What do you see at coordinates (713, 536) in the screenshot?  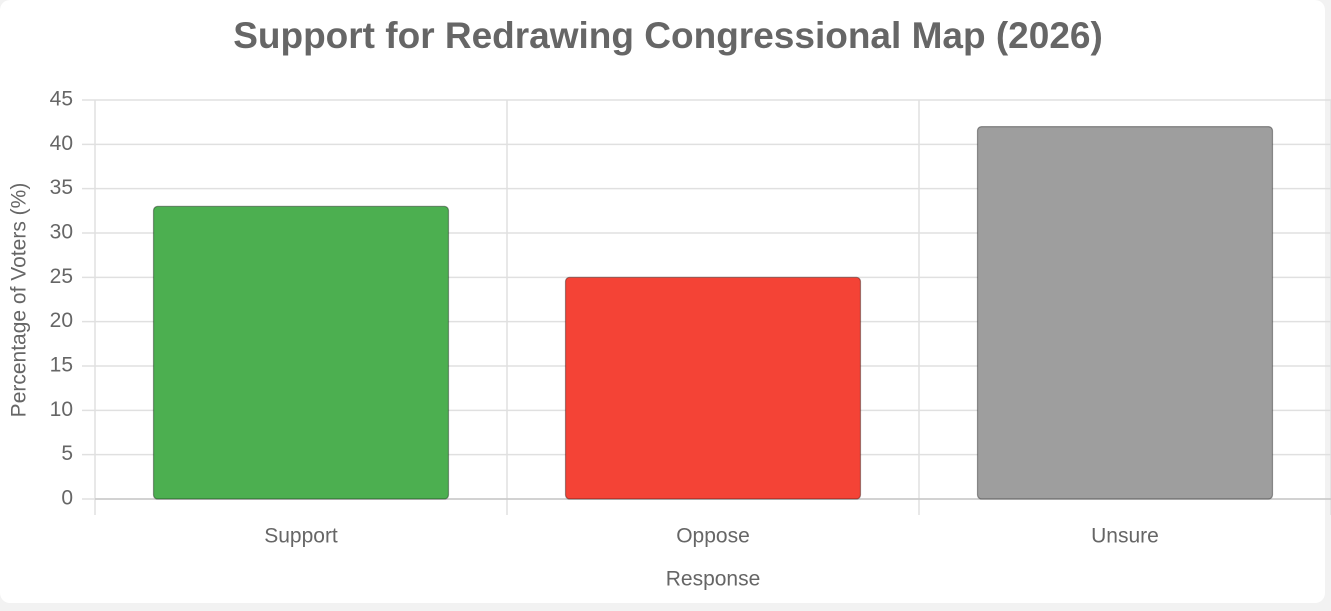 I see `x-tick-label: Oppose` at bounding box center [713, 536].